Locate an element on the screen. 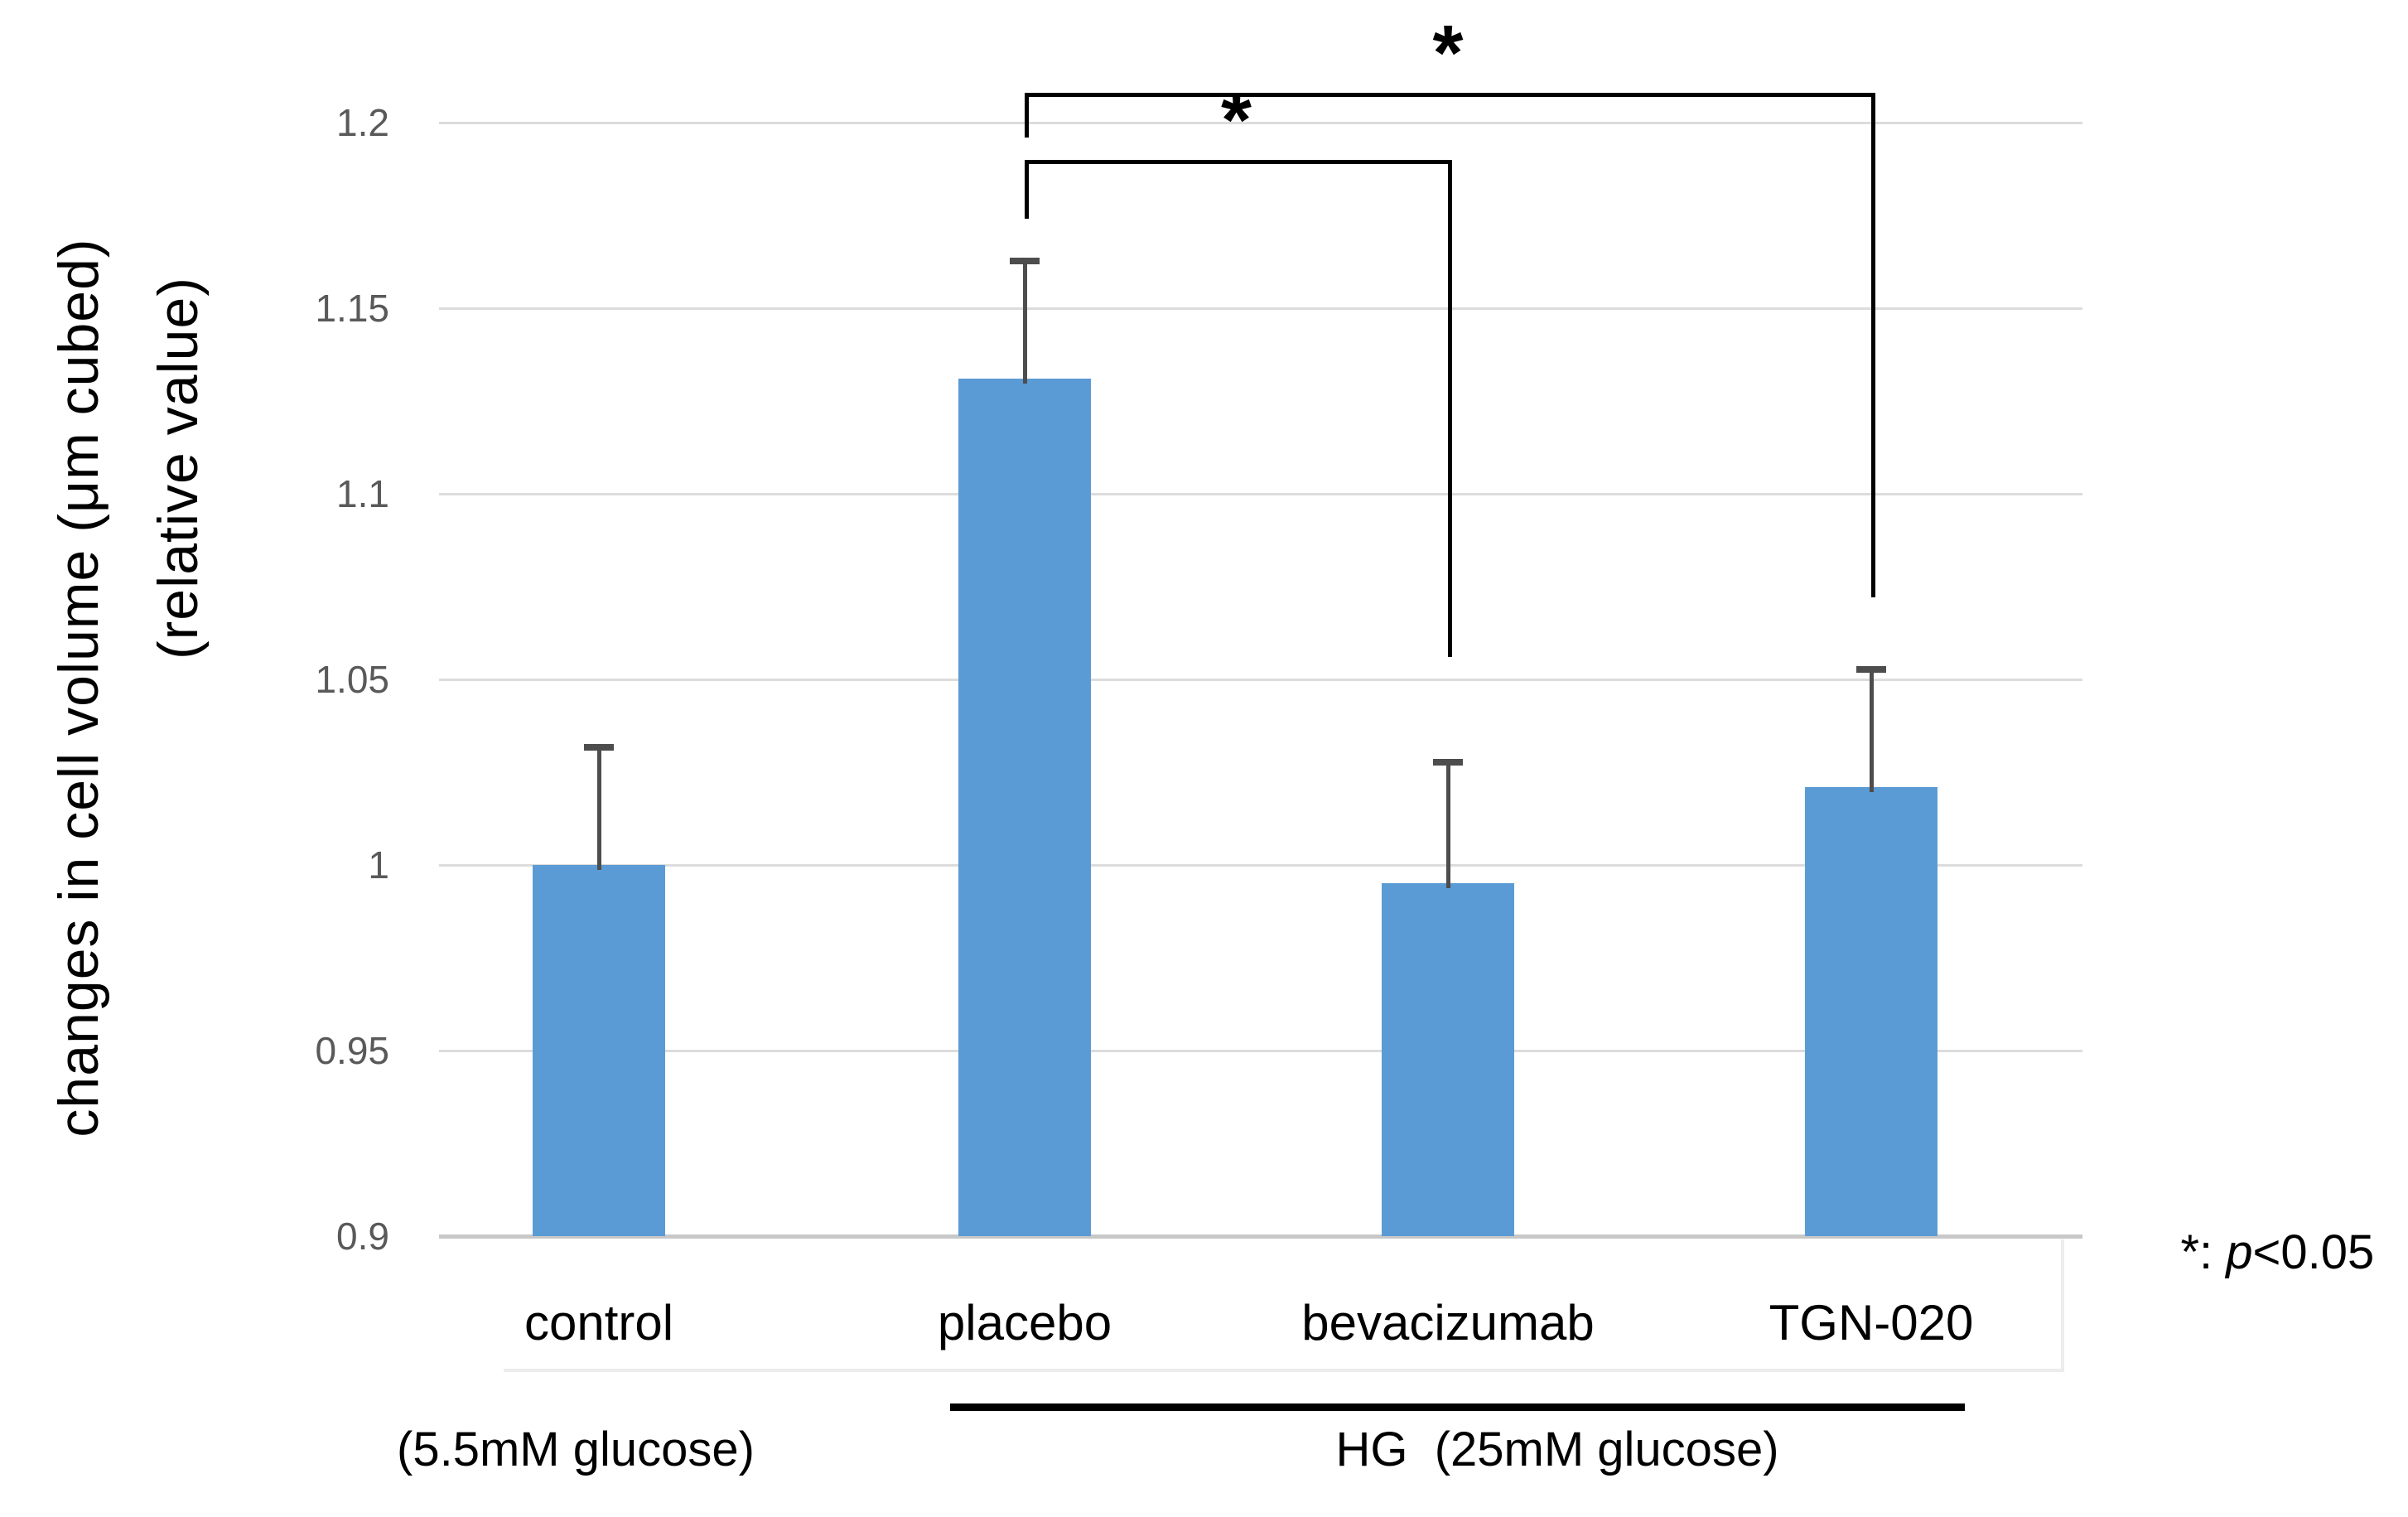 This screenshot has height=1517, width=2408. error-bar-cap-control is located at coordinates (599, 747).